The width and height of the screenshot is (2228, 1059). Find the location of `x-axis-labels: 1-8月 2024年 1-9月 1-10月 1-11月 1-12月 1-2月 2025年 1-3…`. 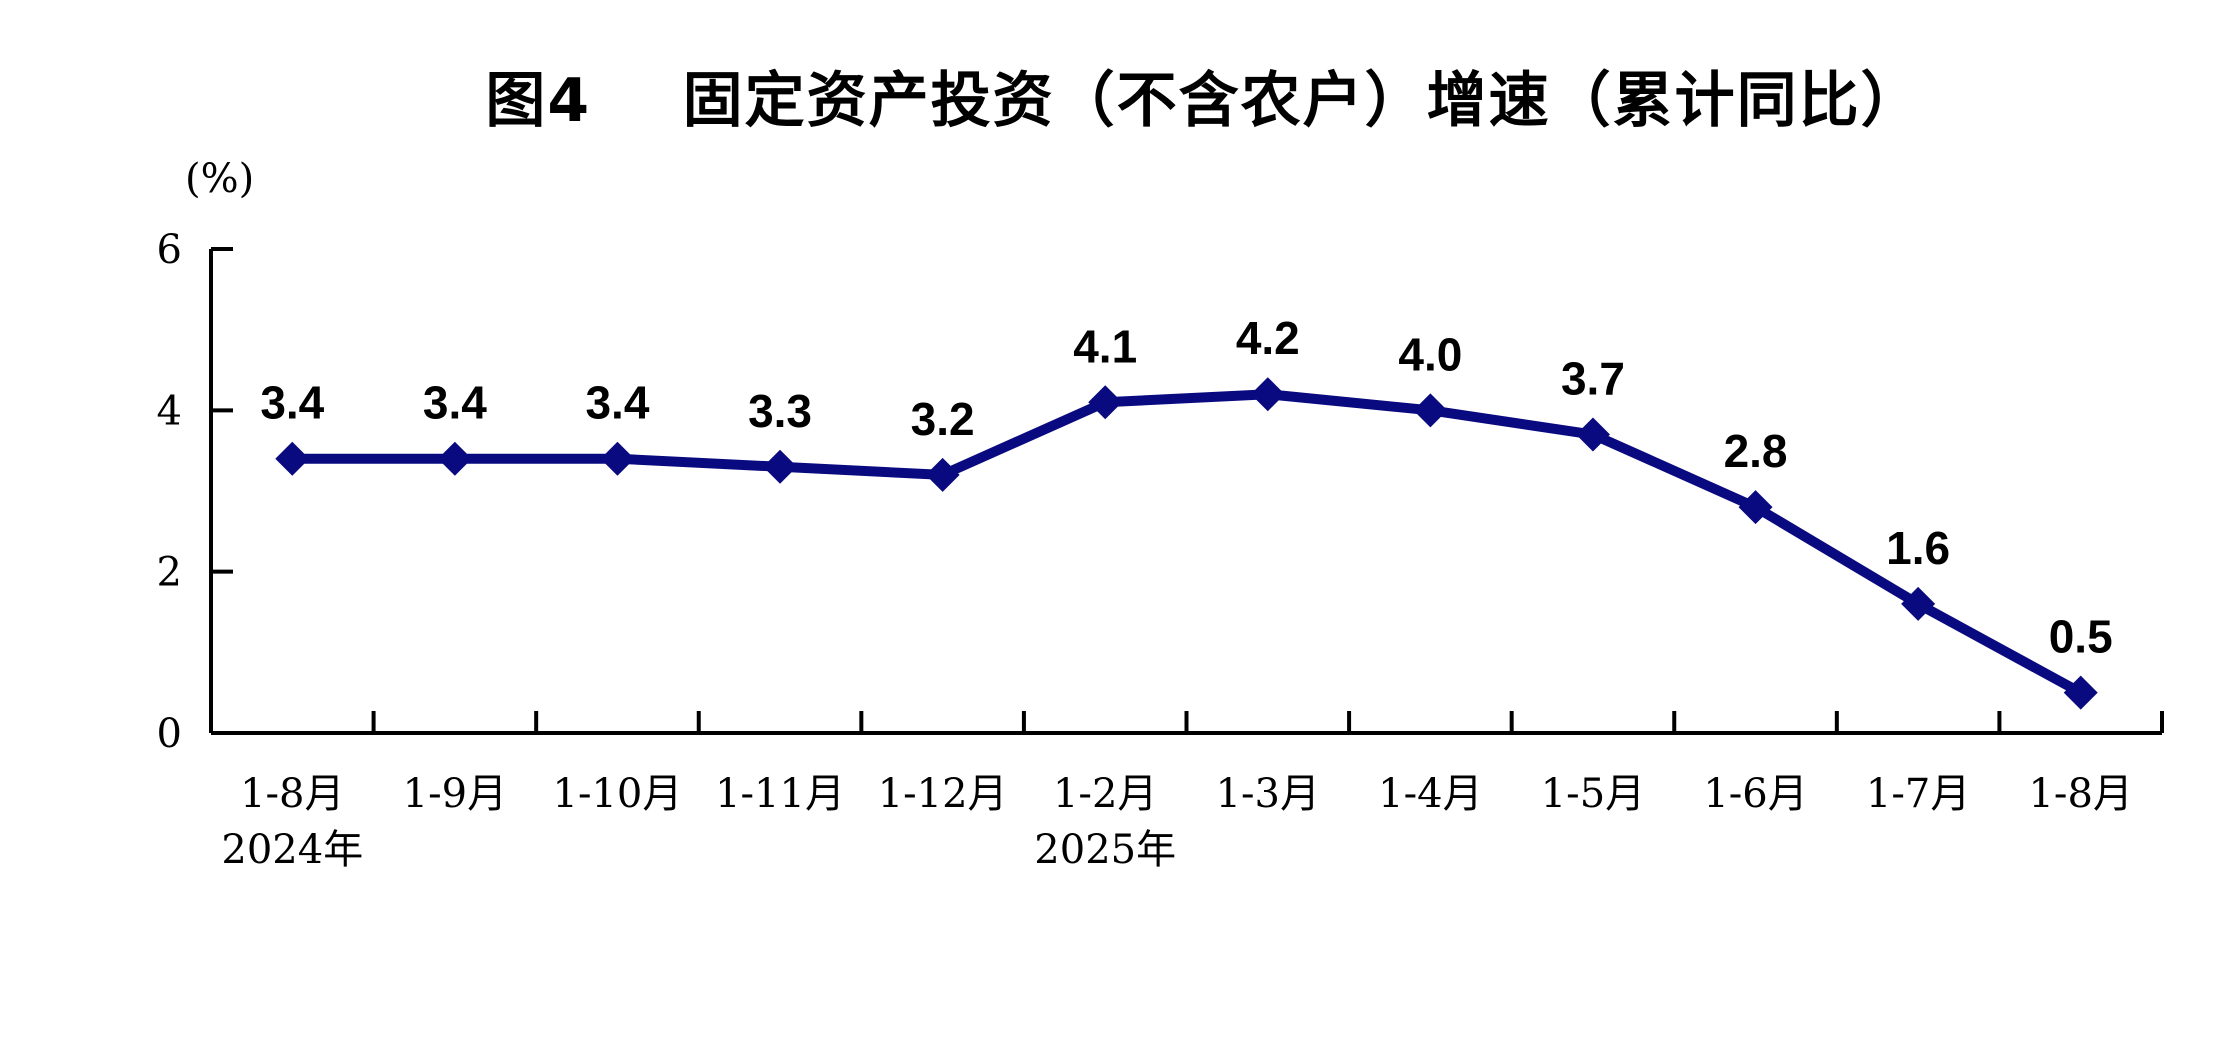

x-axis-labels: 1-8月 2024年 1-9月 1-10月 1-11月 1-12月 1-2月 2025年 1-3… is located at coordinates (1177, 822).